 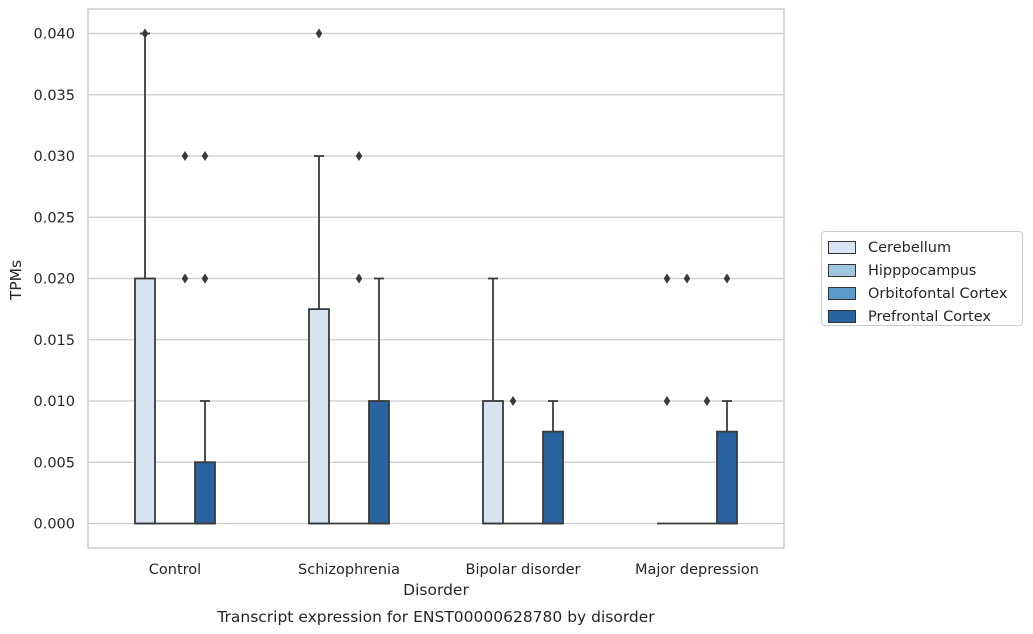 I want to click on legend-item: Hipppocampus, so click(x=922, y=270).